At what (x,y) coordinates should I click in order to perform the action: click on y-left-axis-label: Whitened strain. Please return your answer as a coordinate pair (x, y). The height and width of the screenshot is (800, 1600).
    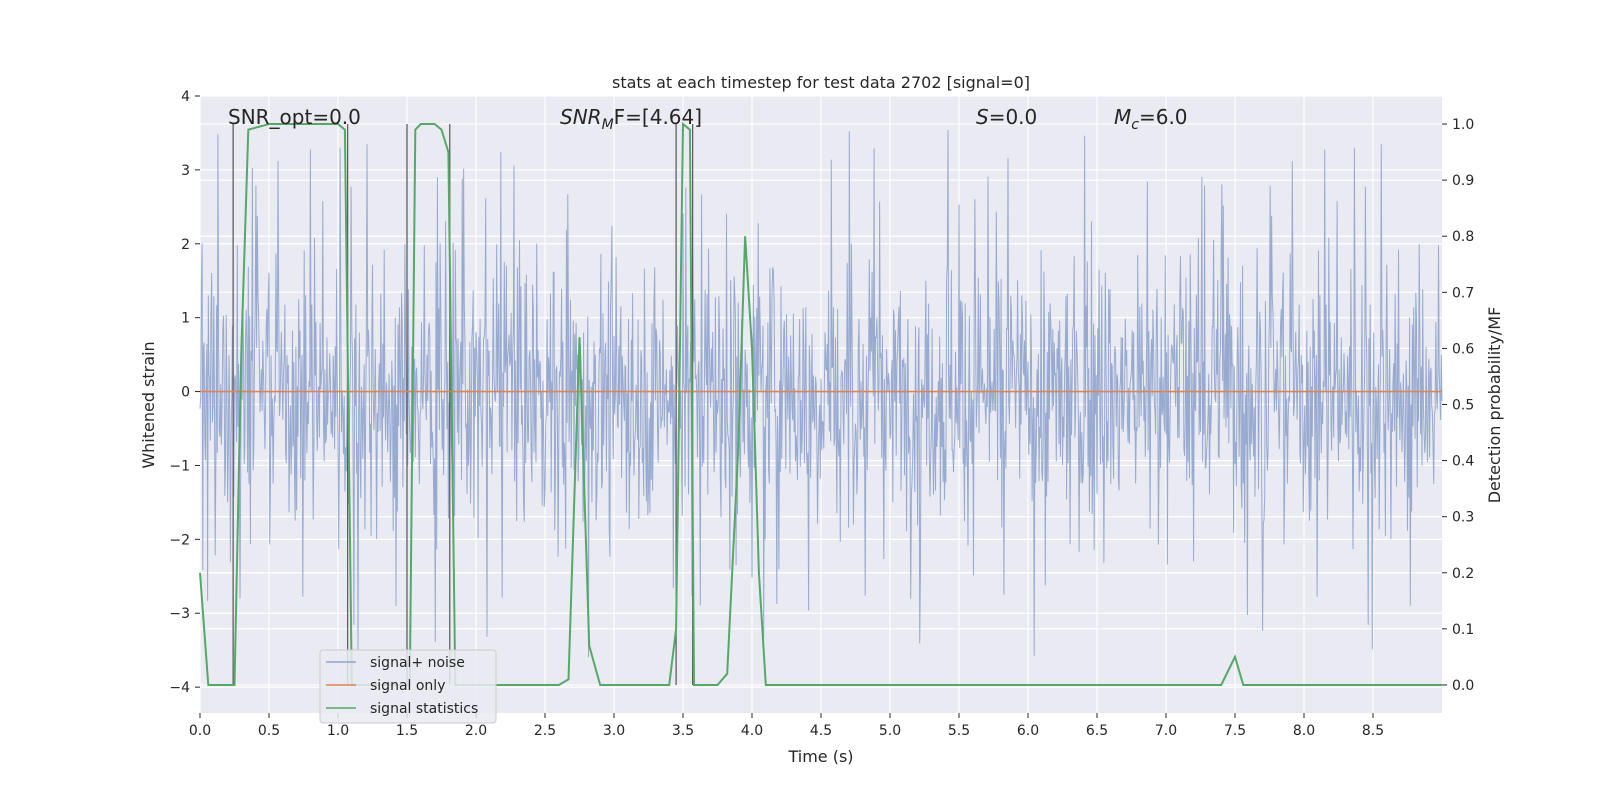
    Looking at the image, I should click on (148, 404).